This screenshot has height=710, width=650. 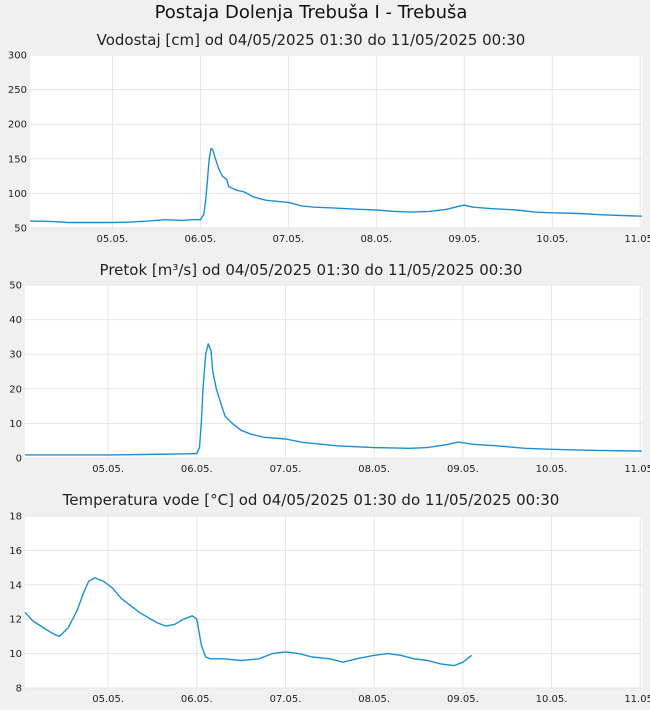 What do you see at coordinates (17, 90) in the screenshot?
I see `y-tick-label: 250` at bounding box center [17, 90].